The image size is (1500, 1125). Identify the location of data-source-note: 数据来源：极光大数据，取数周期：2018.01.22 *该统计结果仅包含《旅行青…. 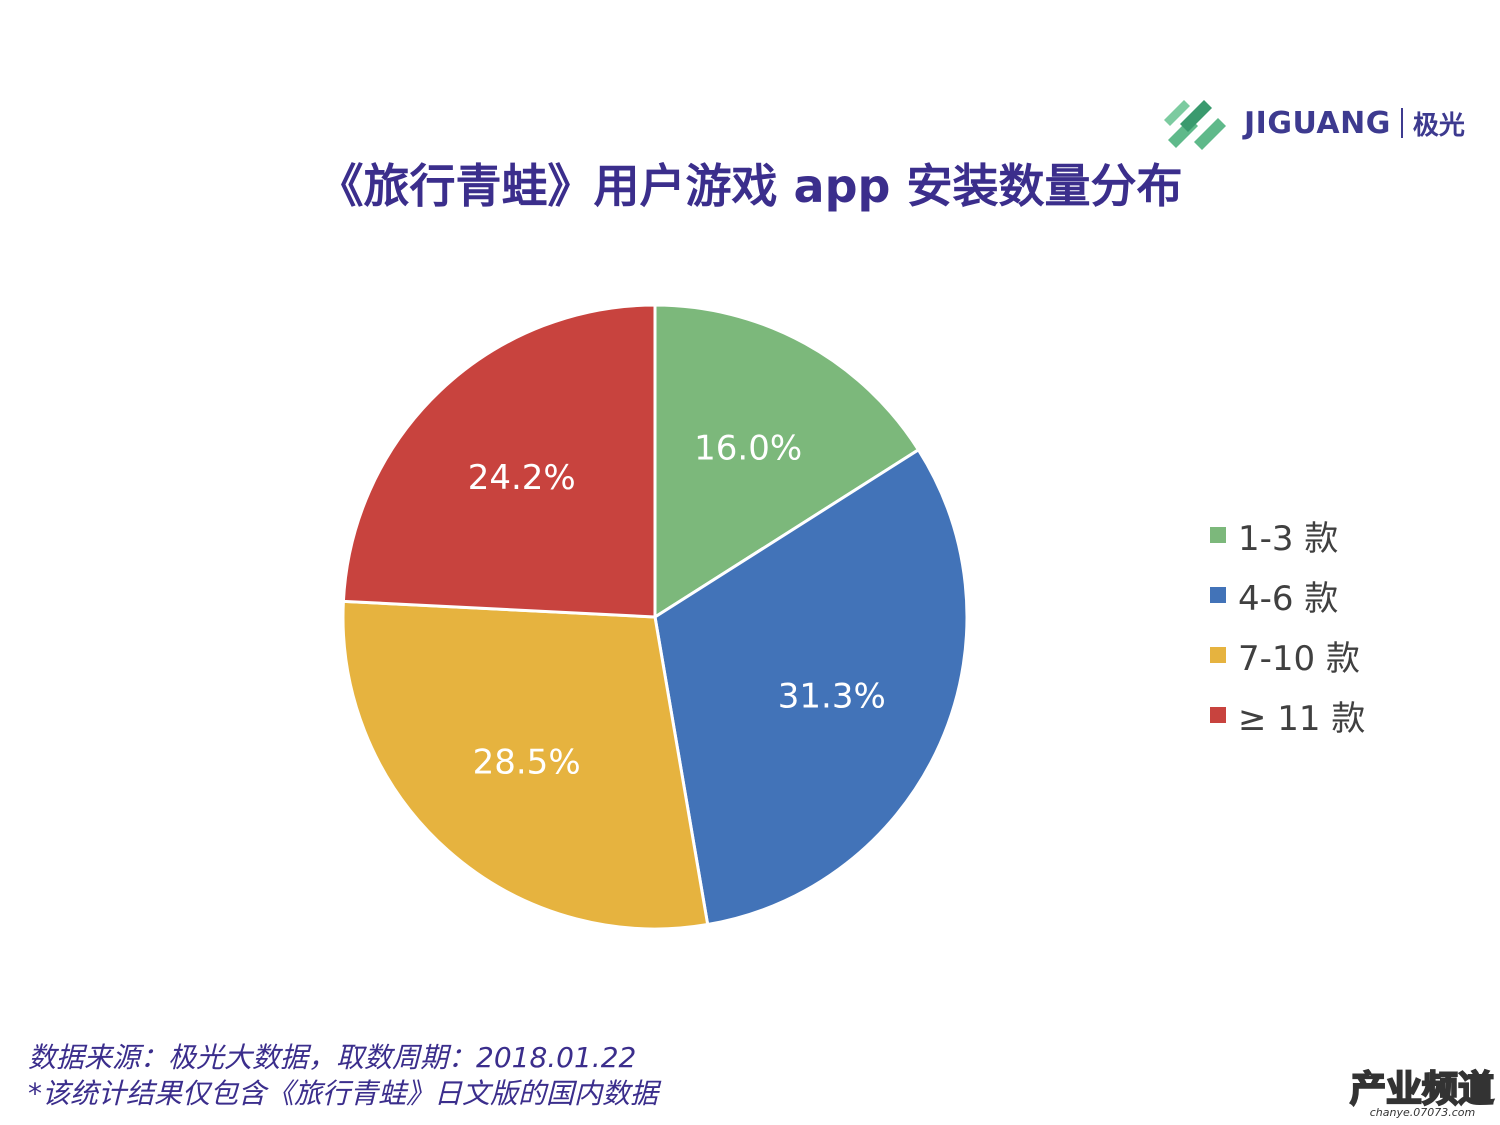
(343, 1076).